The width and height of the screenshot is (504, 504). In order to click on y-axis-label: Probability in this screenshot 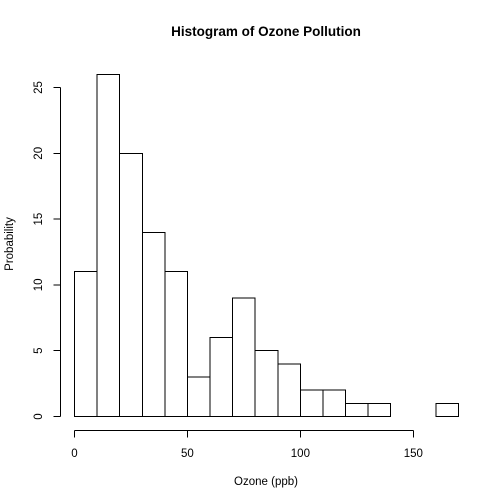, I will do `click(10, 244)`.